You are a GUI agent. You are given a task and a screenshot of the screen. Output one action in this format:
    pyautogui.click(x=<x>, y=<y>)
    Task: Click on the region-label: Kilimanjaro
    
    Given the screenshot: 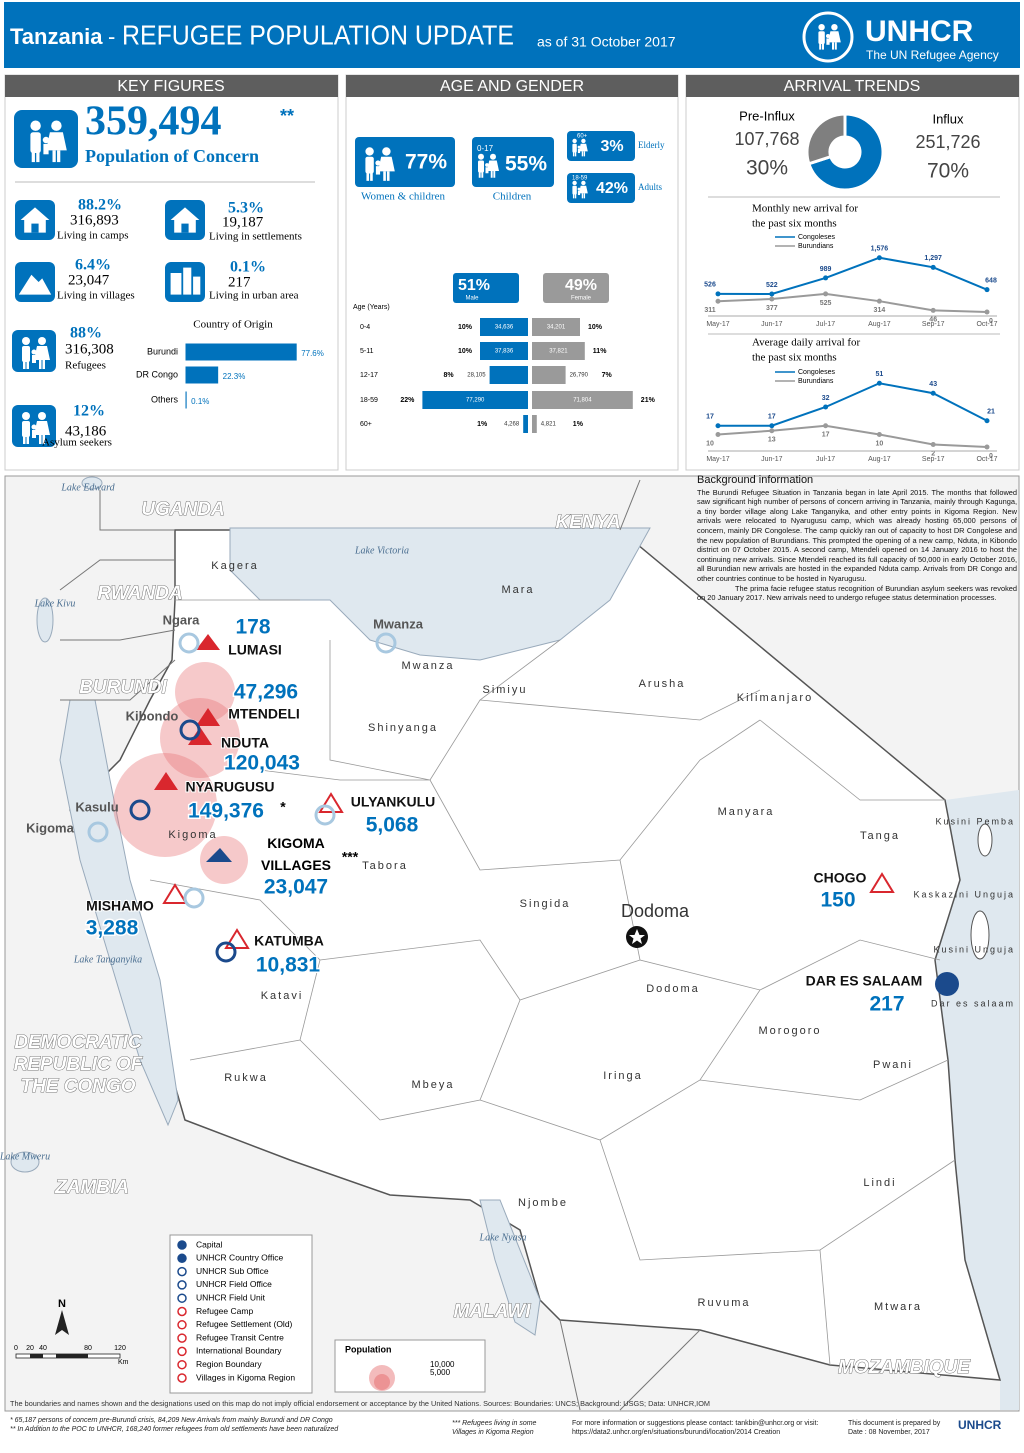 What is the action you would take?
    pyautogui.click(x=775, y=698)
    